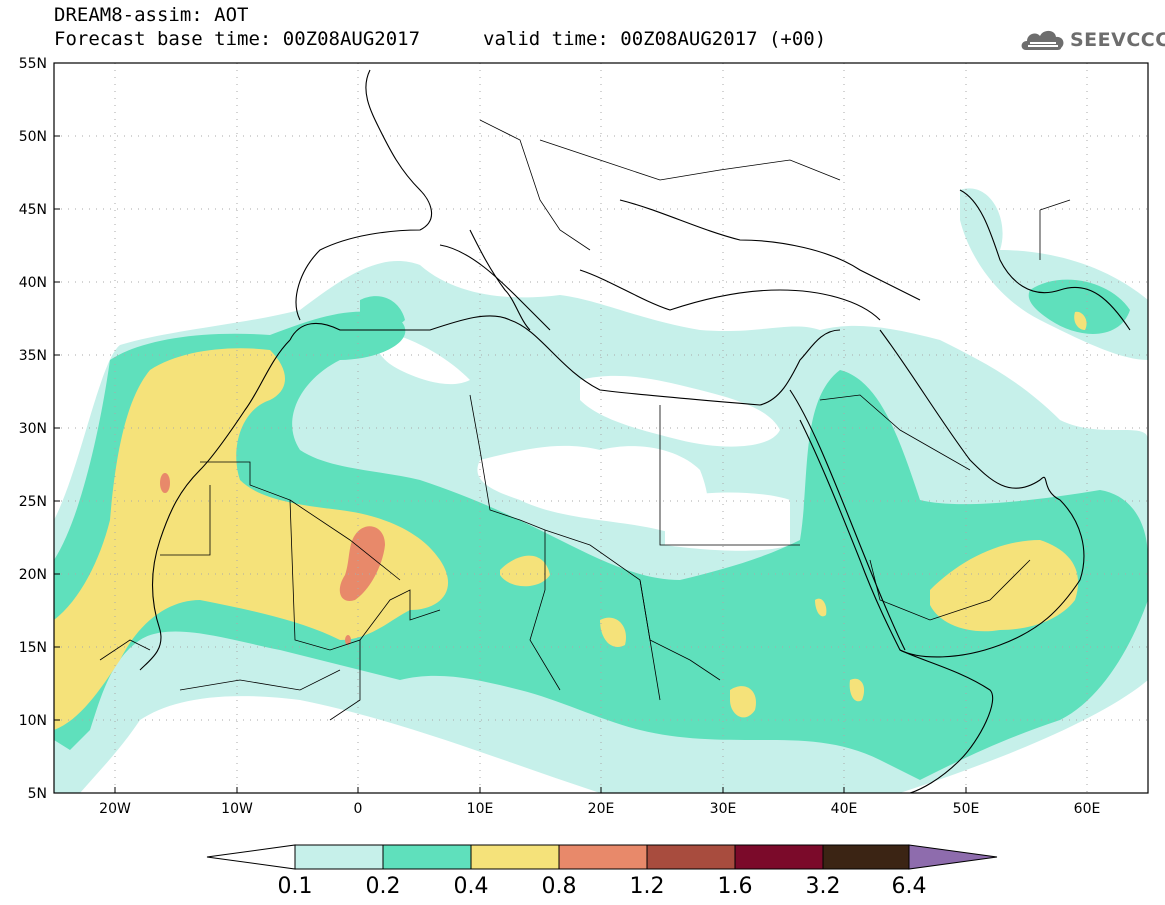  I want to click on lat-label: 55N, so click(33, 64).